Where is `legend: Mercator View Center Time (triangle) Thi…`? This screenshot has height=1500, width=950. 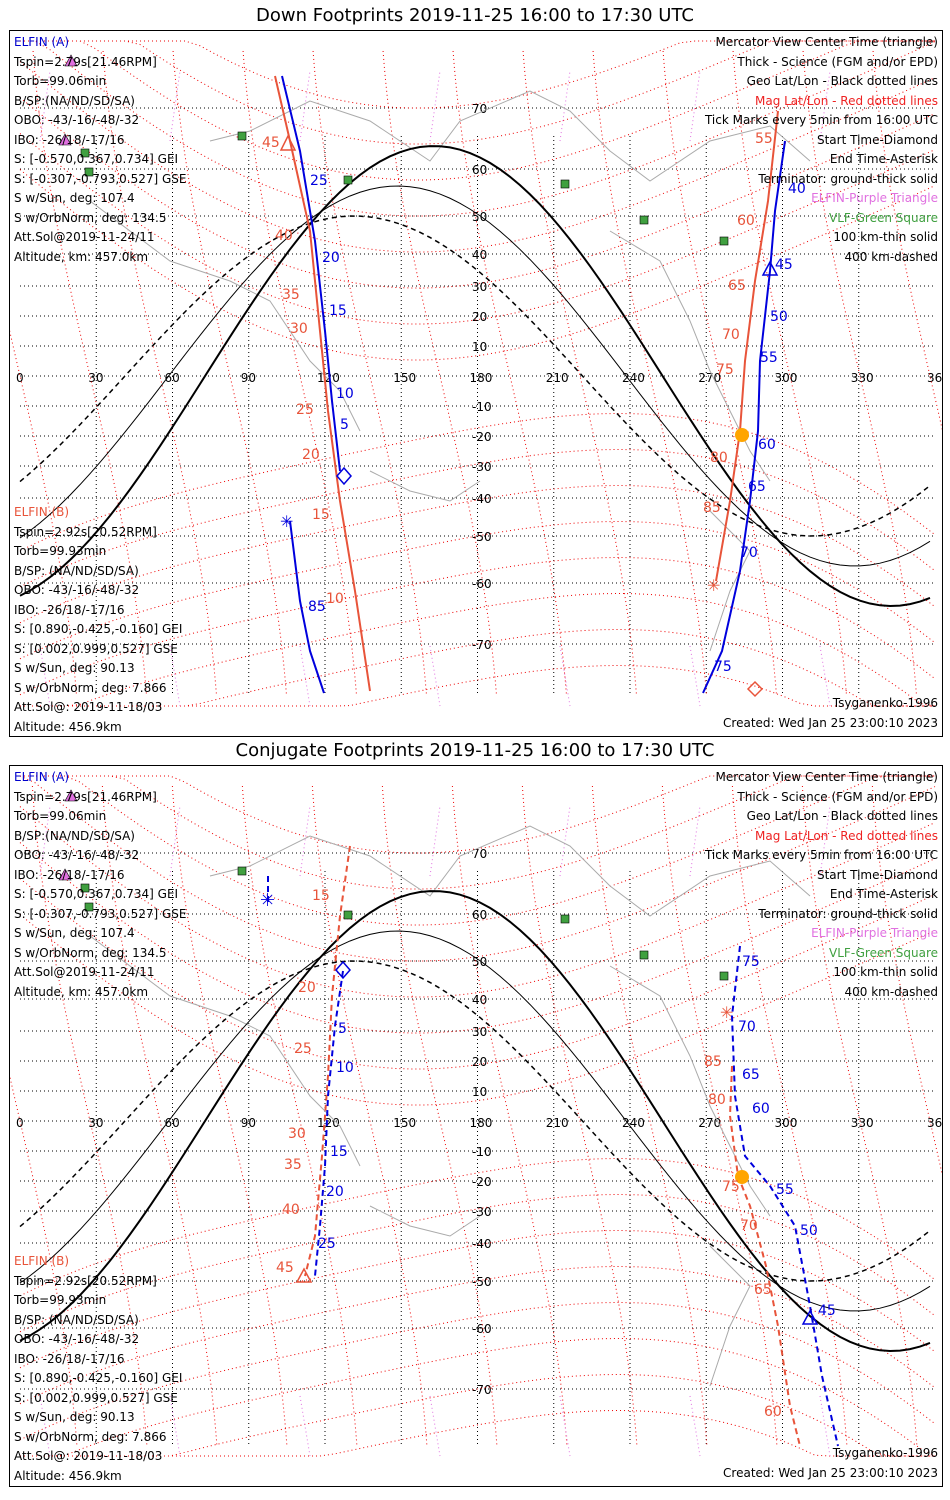 legend: Mercator View Center Time (triangle) Thi… is located at coordinates (821, 150).